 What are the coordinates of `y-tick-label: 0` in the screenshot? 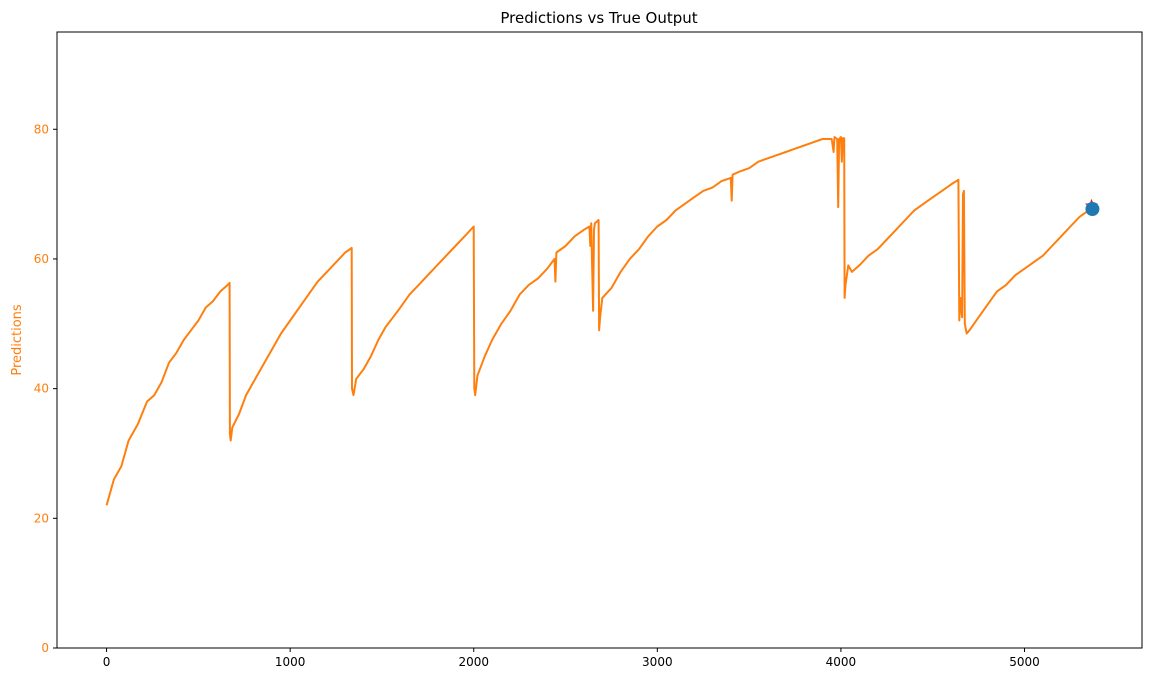 It's located at (45, 648).